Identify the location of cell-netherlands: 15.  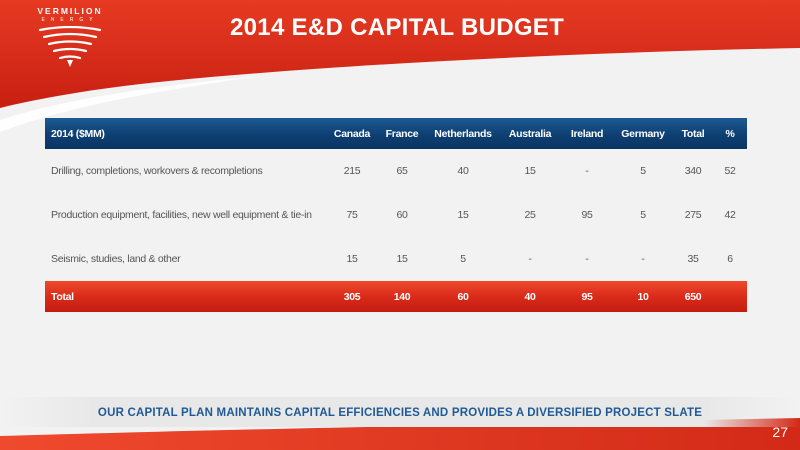
(463, 215).